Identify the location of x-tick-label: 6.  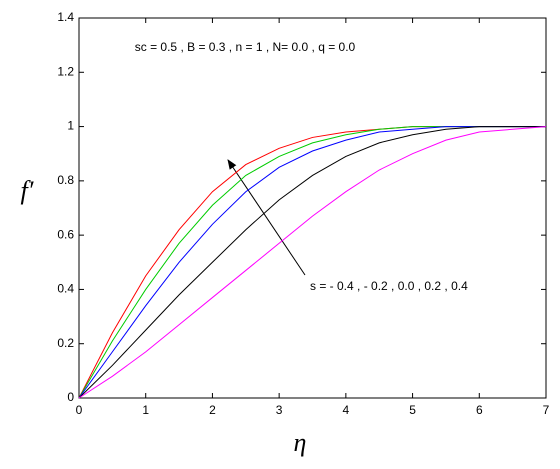
(479, 410).